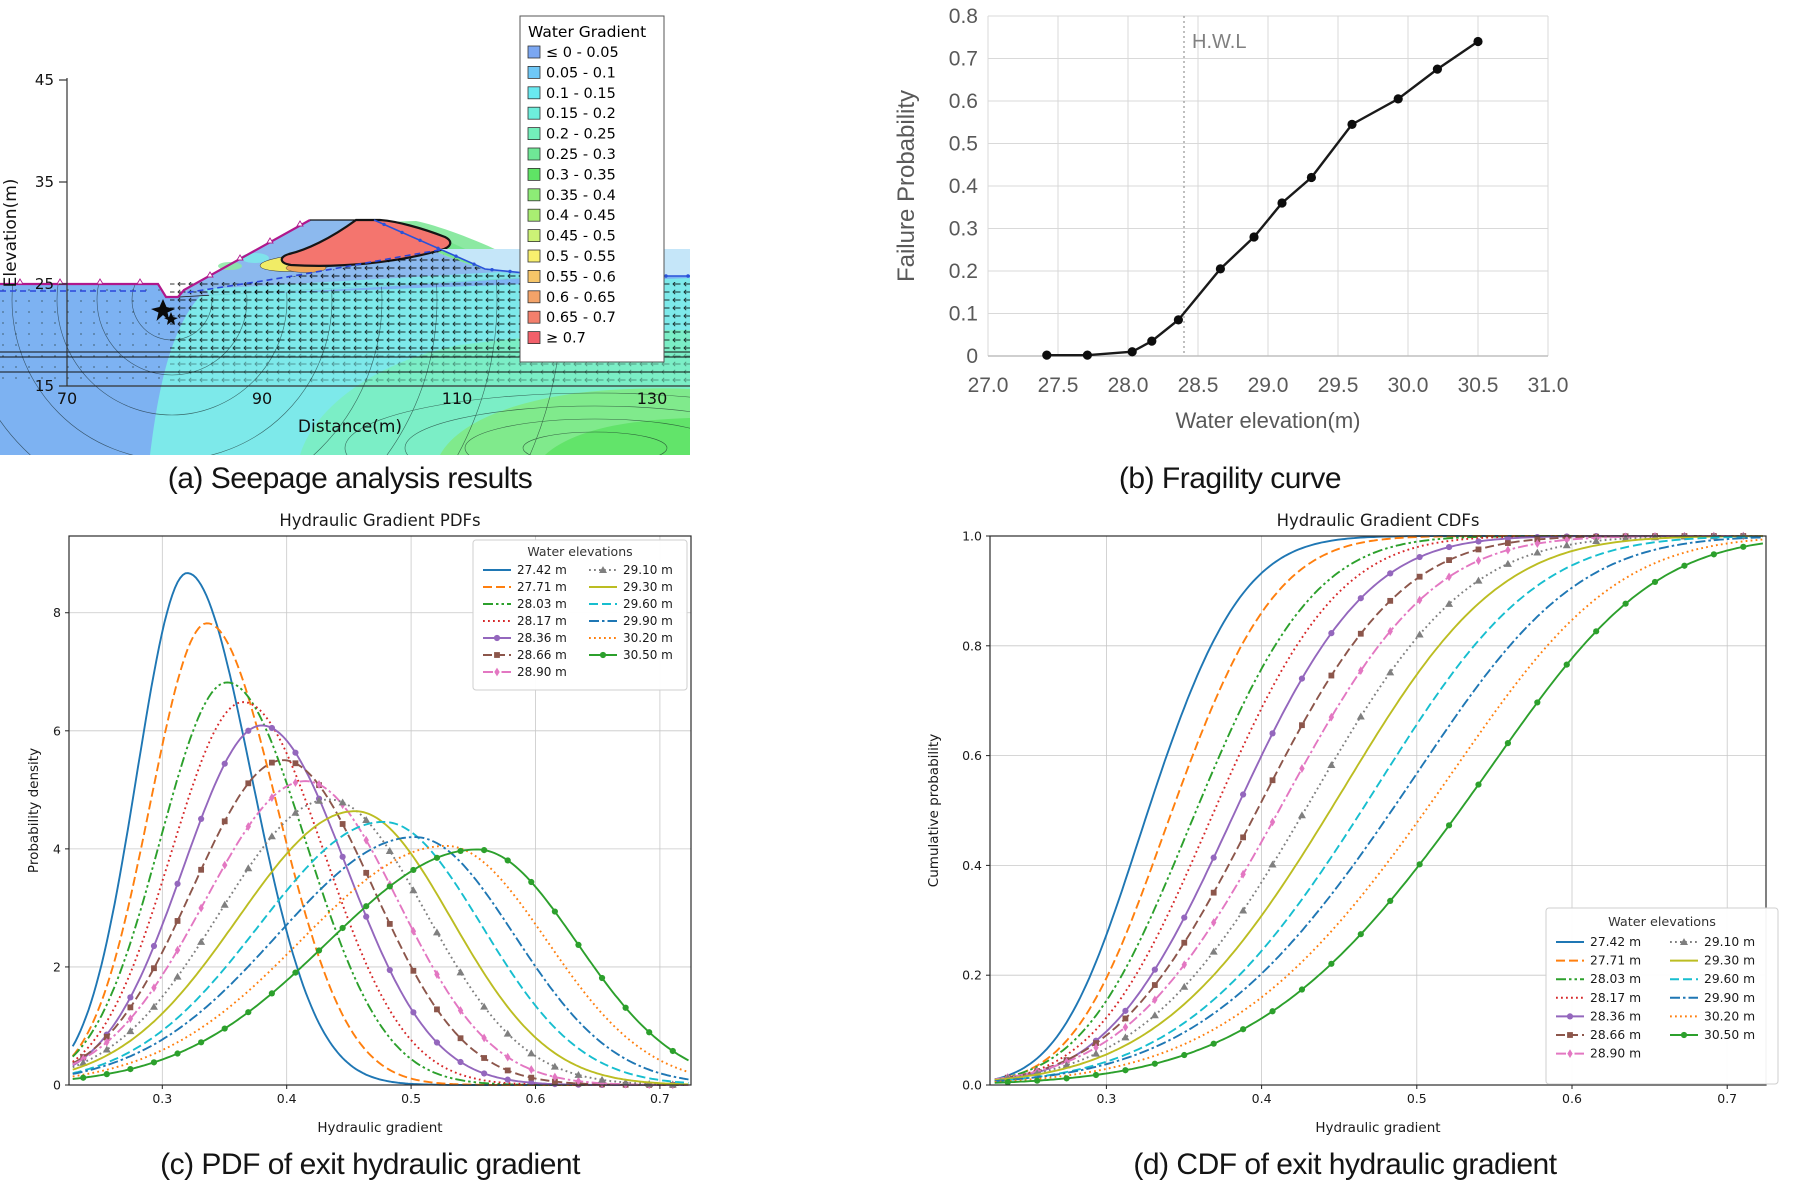 This screenshot has height=1200, width=1796. I want to click on svg-text: Cumulative probability, so click(934, 810).